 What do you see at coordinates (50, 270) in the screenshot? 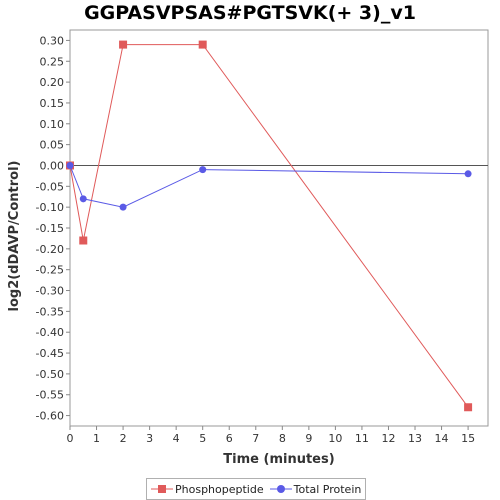
I see `y-tick-label: -0.25` at bounding box center [50, 270].